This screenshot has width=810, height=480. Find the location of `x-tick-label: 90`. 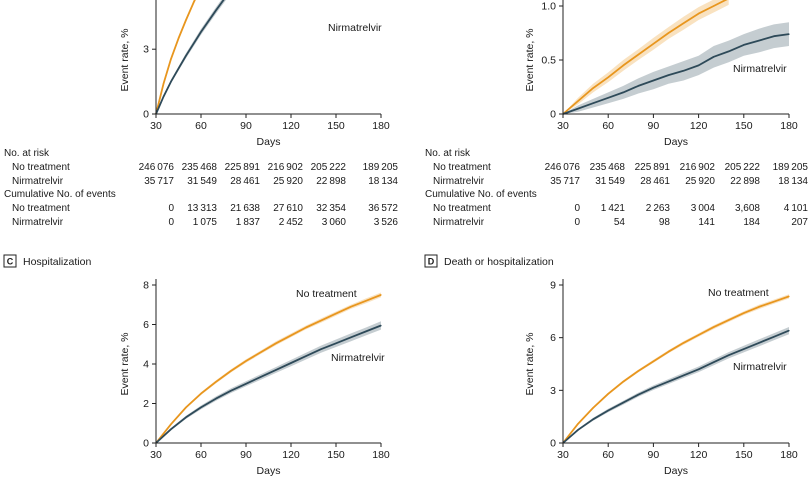

x-tick-label: 90 is located at coordinates (654, 455).